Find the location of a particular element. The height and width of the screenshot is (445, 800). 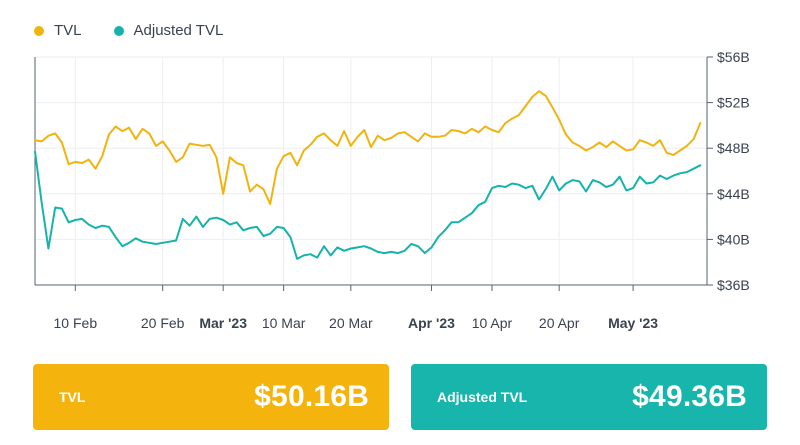

x-tick-label: 20 Feb is located at coordinates (163, 323).